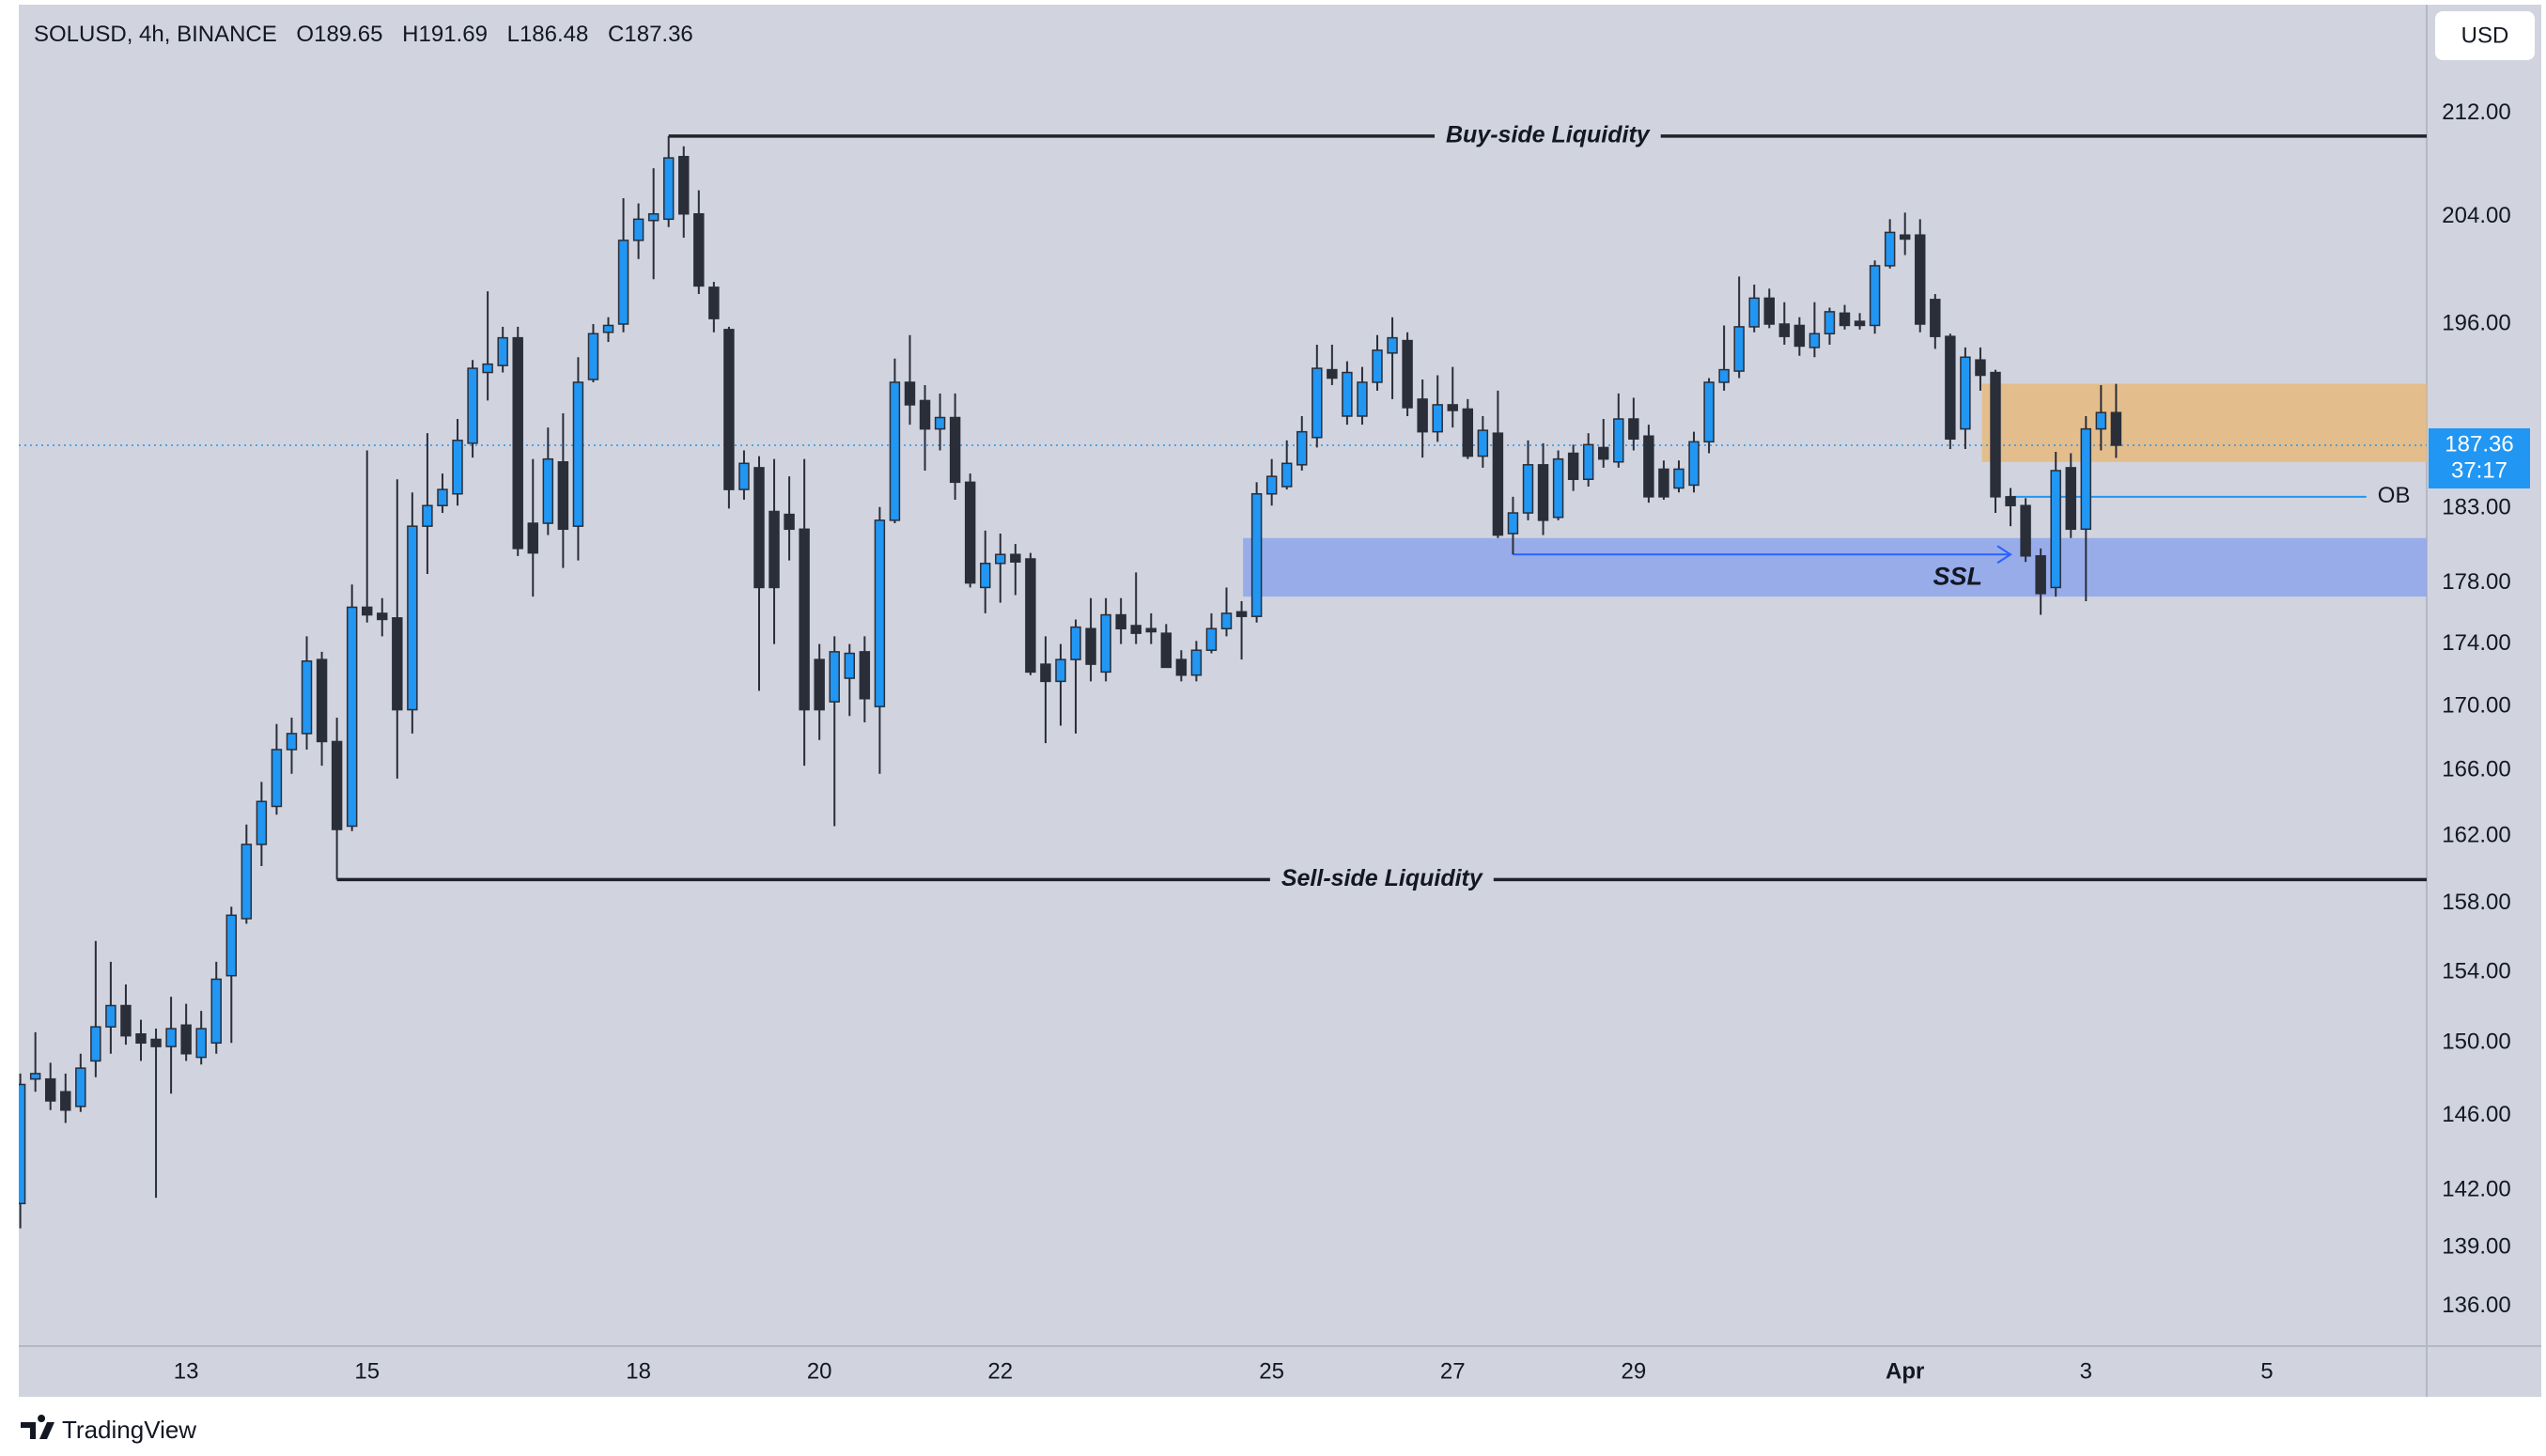  Describe the element at coordinates (2476, 643) in the screenshot. I see `y-tick-label: 174.00` at that location.